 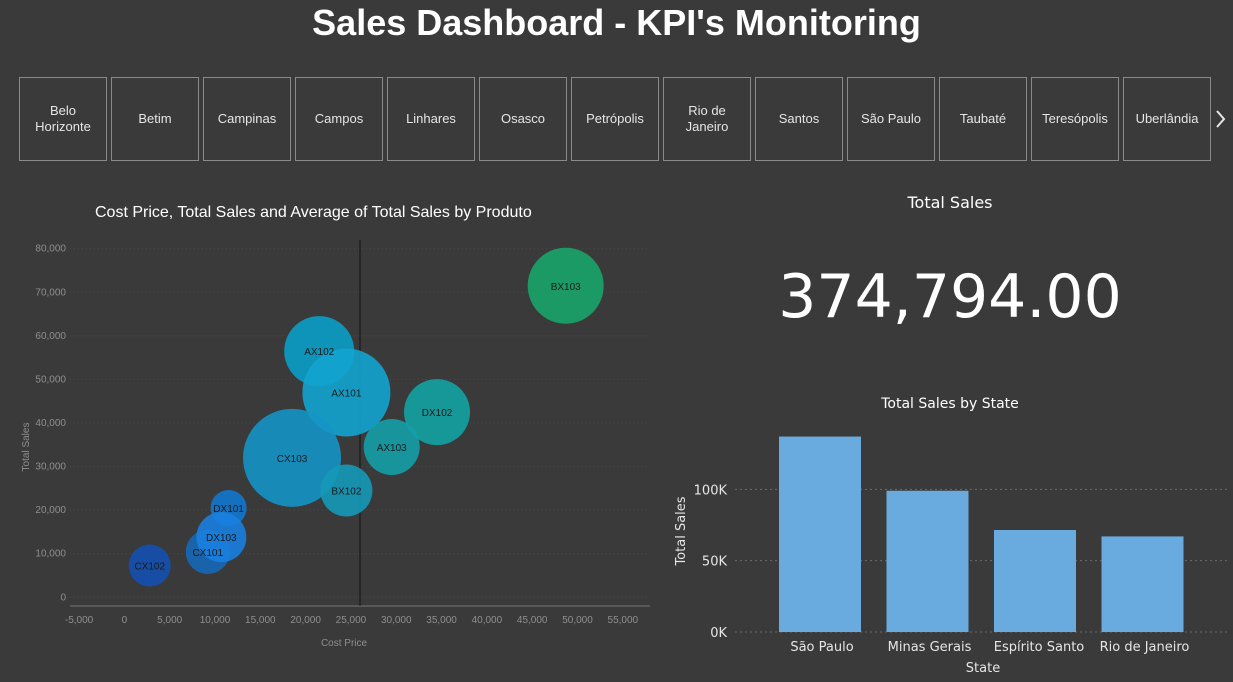 I want to click on y-tick-label: 80,000, so click(x=50, y=249).